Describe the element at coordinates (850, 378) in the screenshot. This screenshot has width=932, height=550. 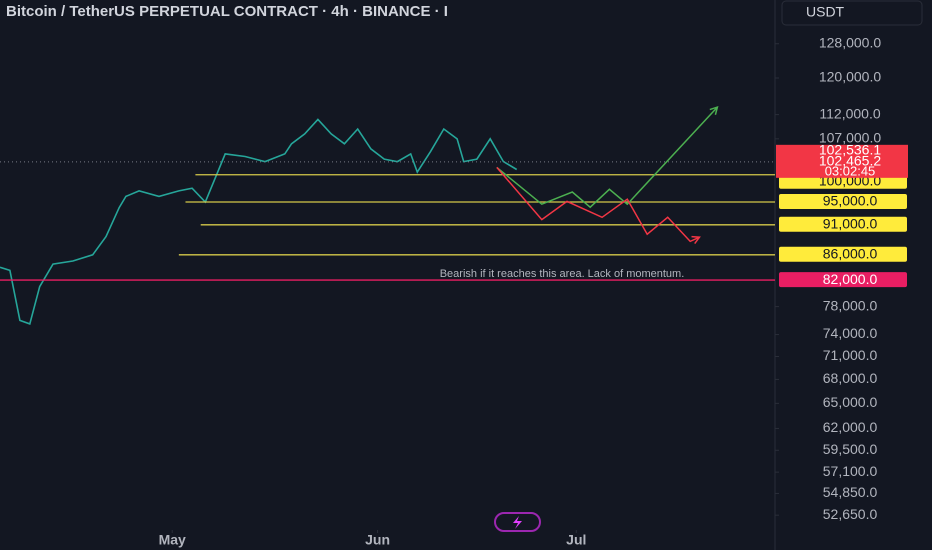
I see `y-tick-label: 68,000.0` at that location.